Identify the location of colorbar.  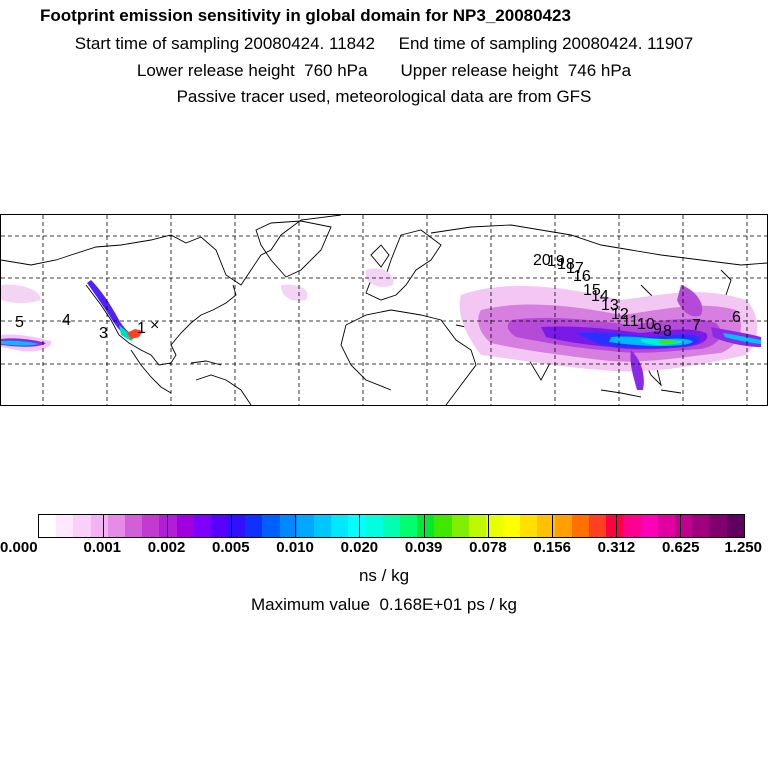
(391, 526).